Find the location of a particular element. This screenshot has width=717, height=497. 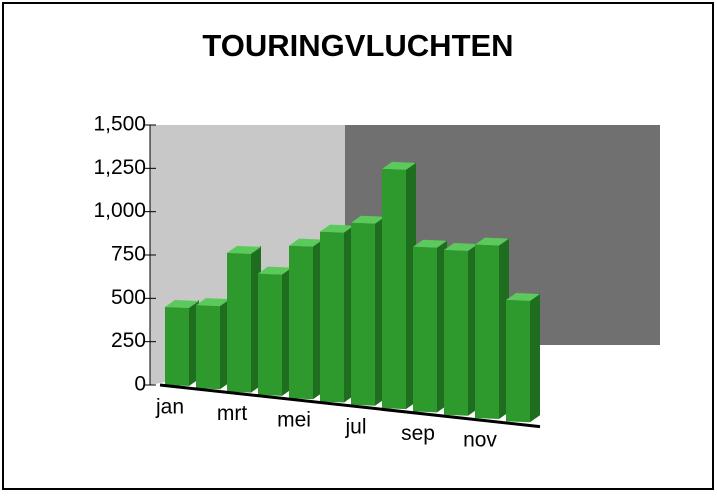

y-tick-label: 1,000 is located at coordinates (119, 210).